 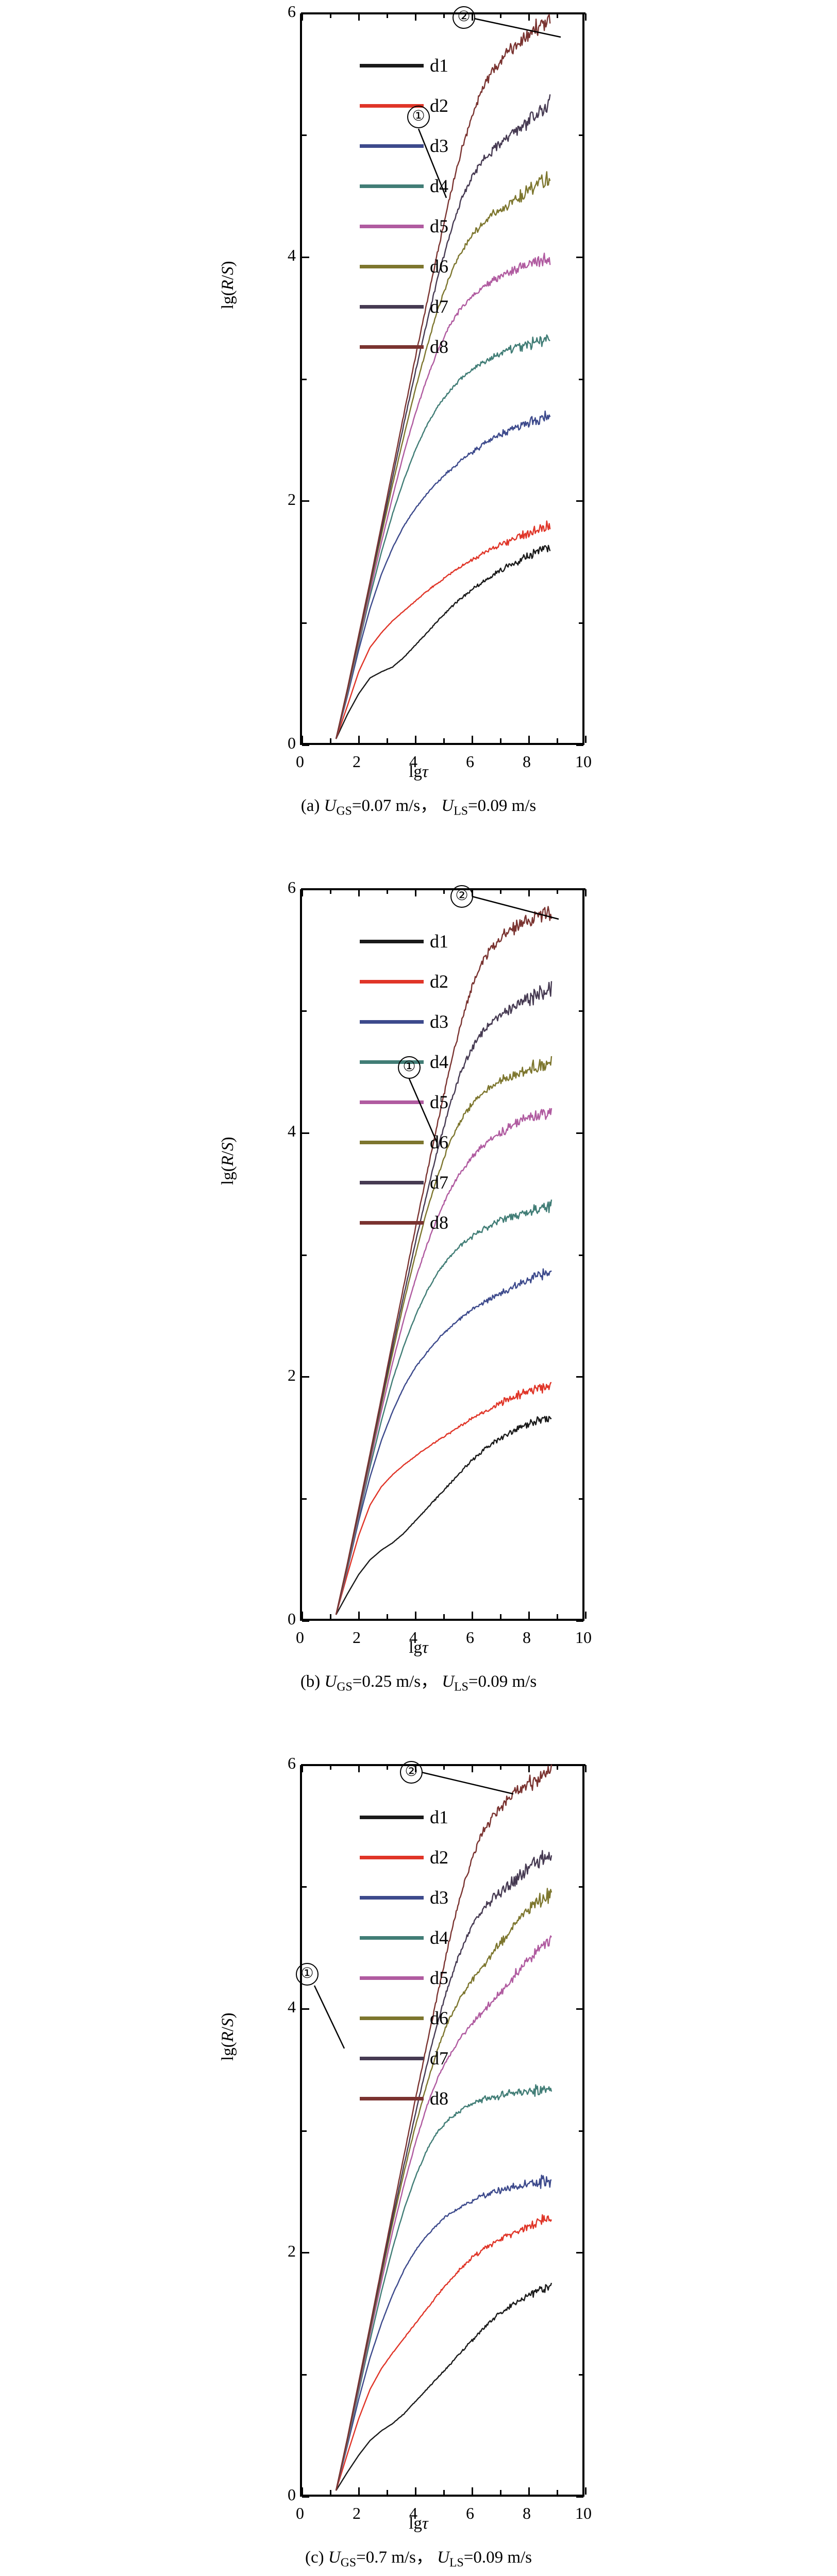 I want to click on caption-c-u2-sub: LS, so click(x=456, y=2563).